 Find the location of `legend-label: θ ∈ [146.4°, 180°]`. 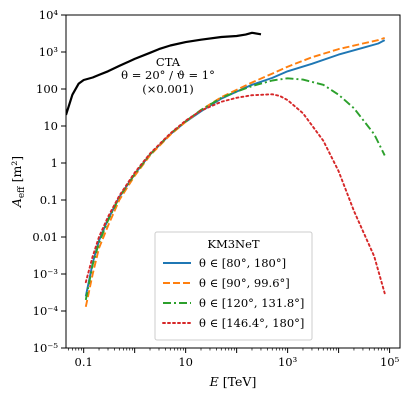

legend-label: θ ∈ [146.4°, 180°] is located at coordinates (251, 323).